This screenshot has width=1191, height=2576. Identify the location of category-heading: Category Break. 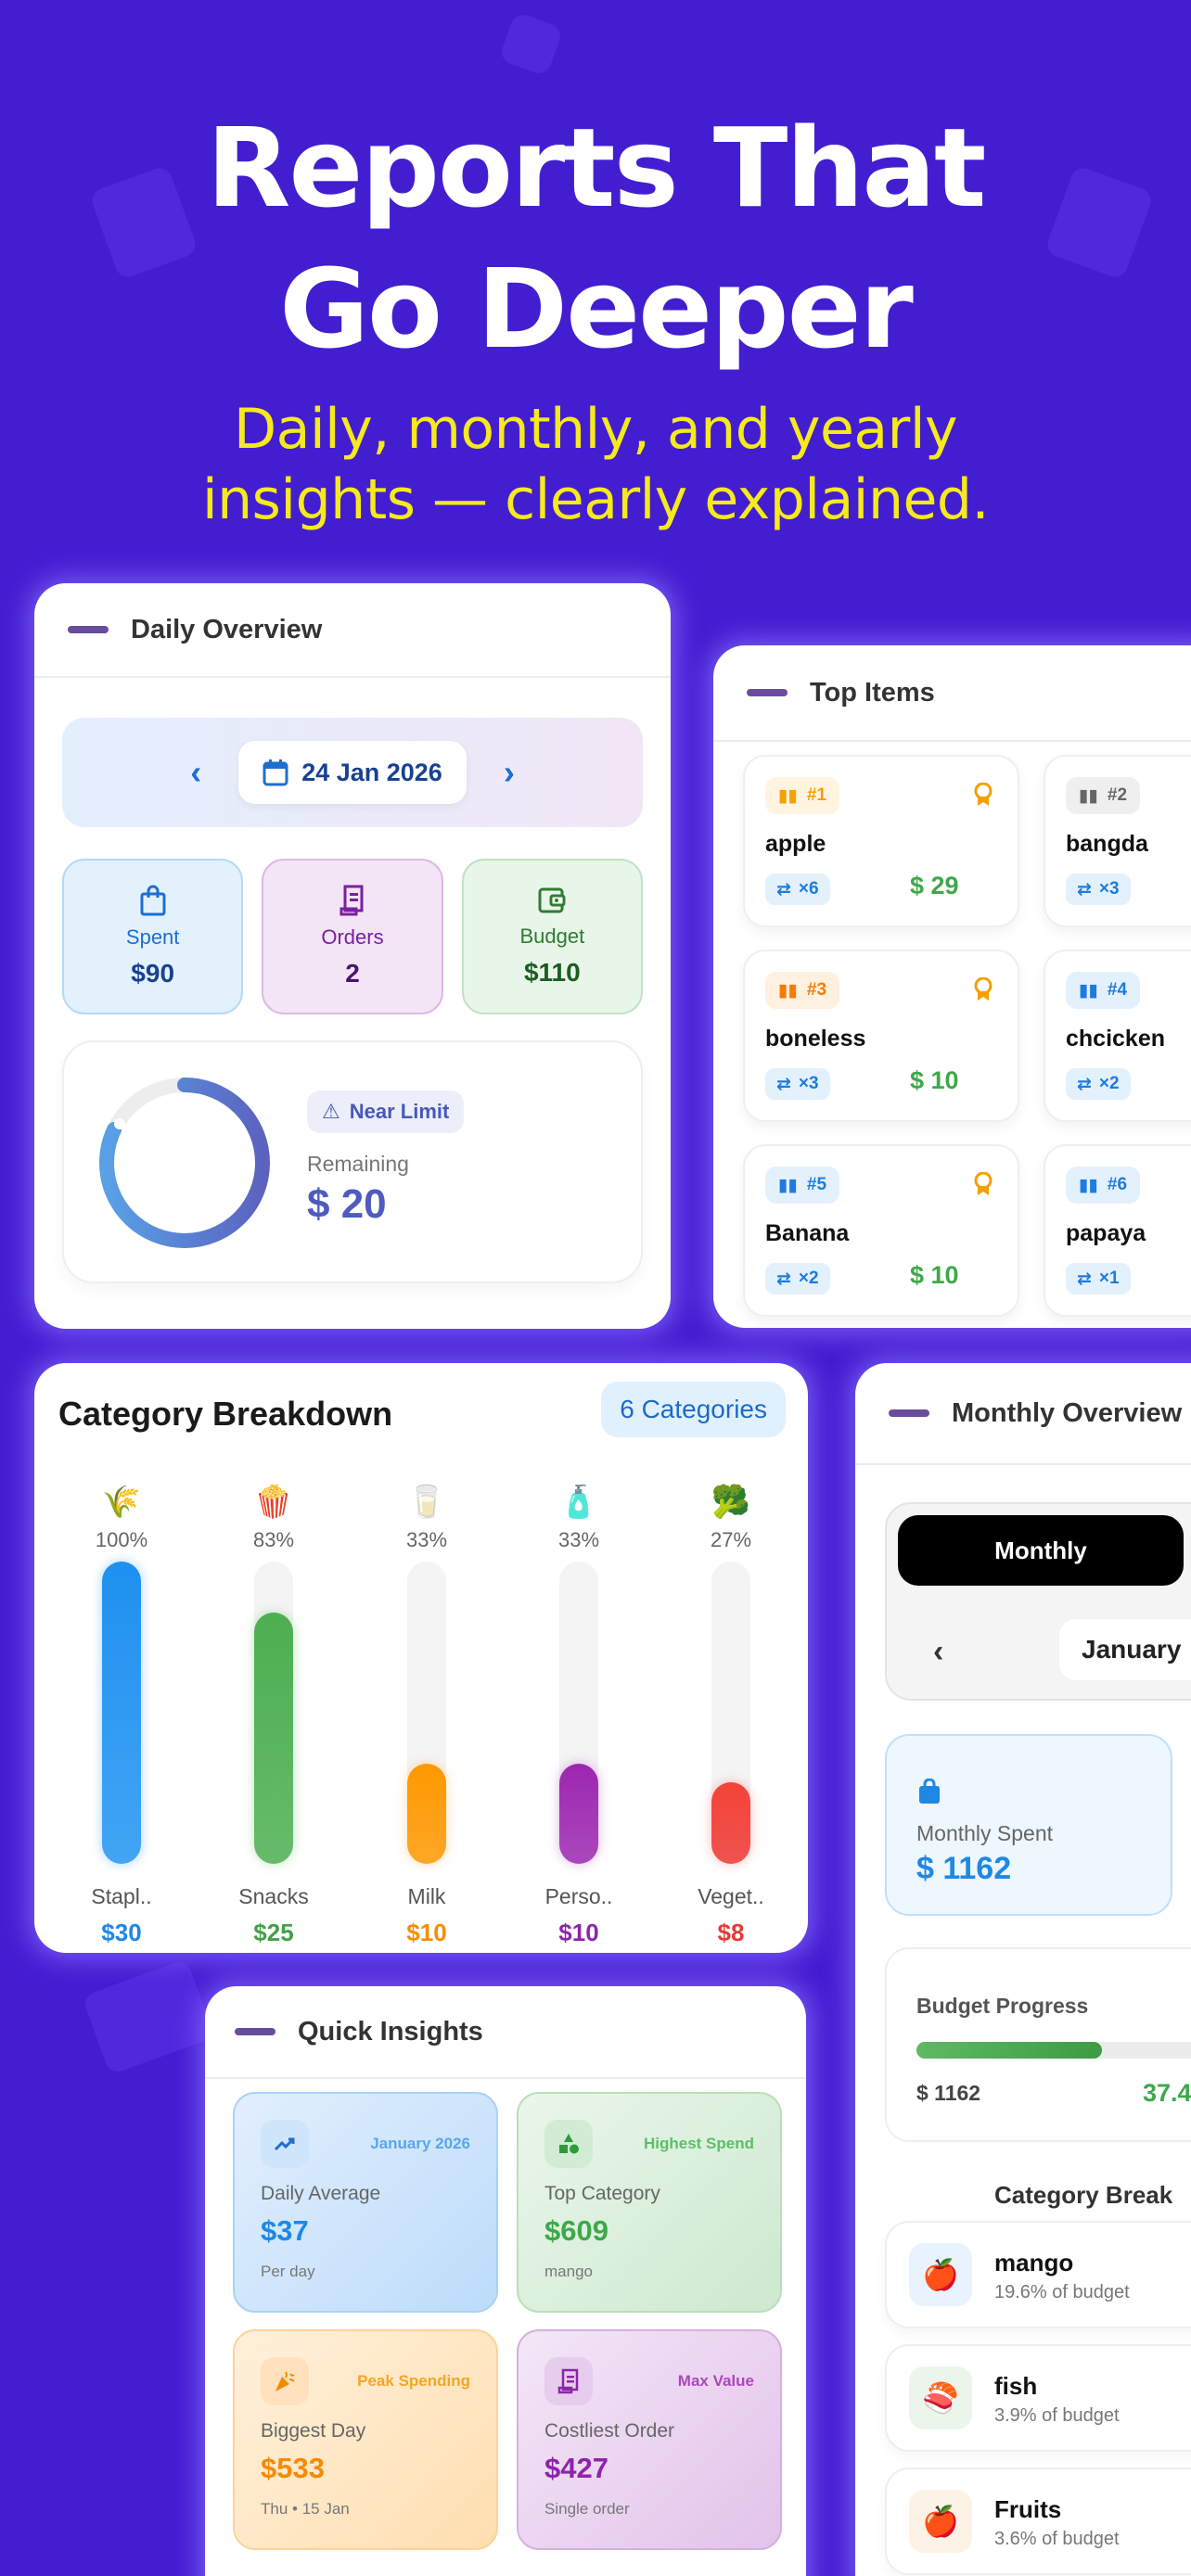
(1084, 2195).